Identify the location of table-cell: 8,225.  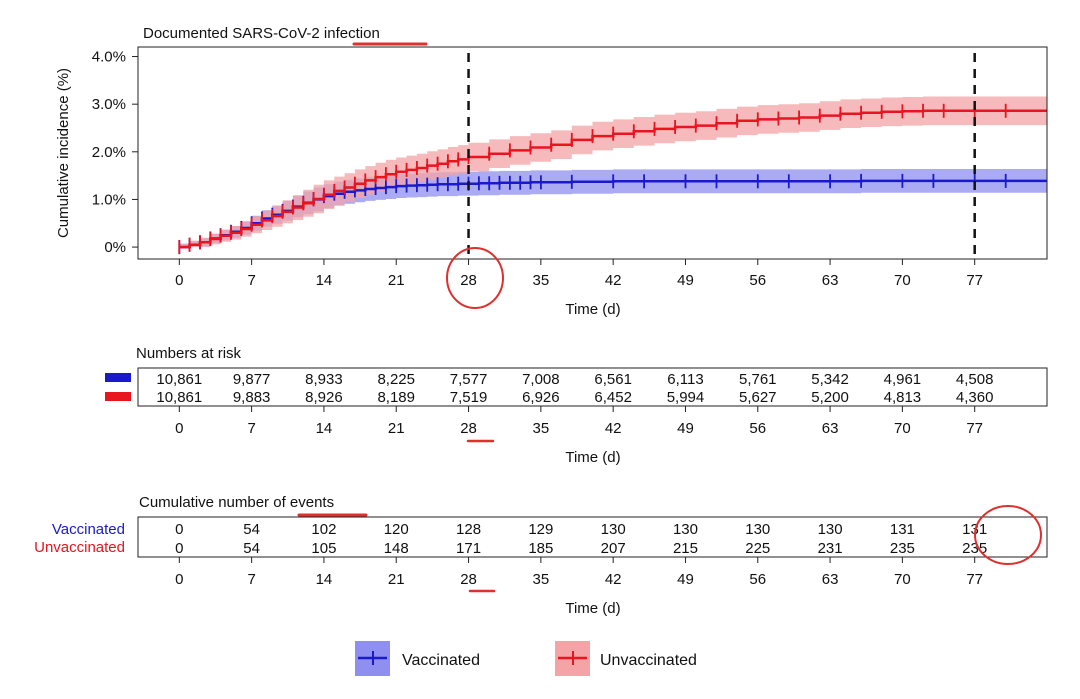
(396, 379).